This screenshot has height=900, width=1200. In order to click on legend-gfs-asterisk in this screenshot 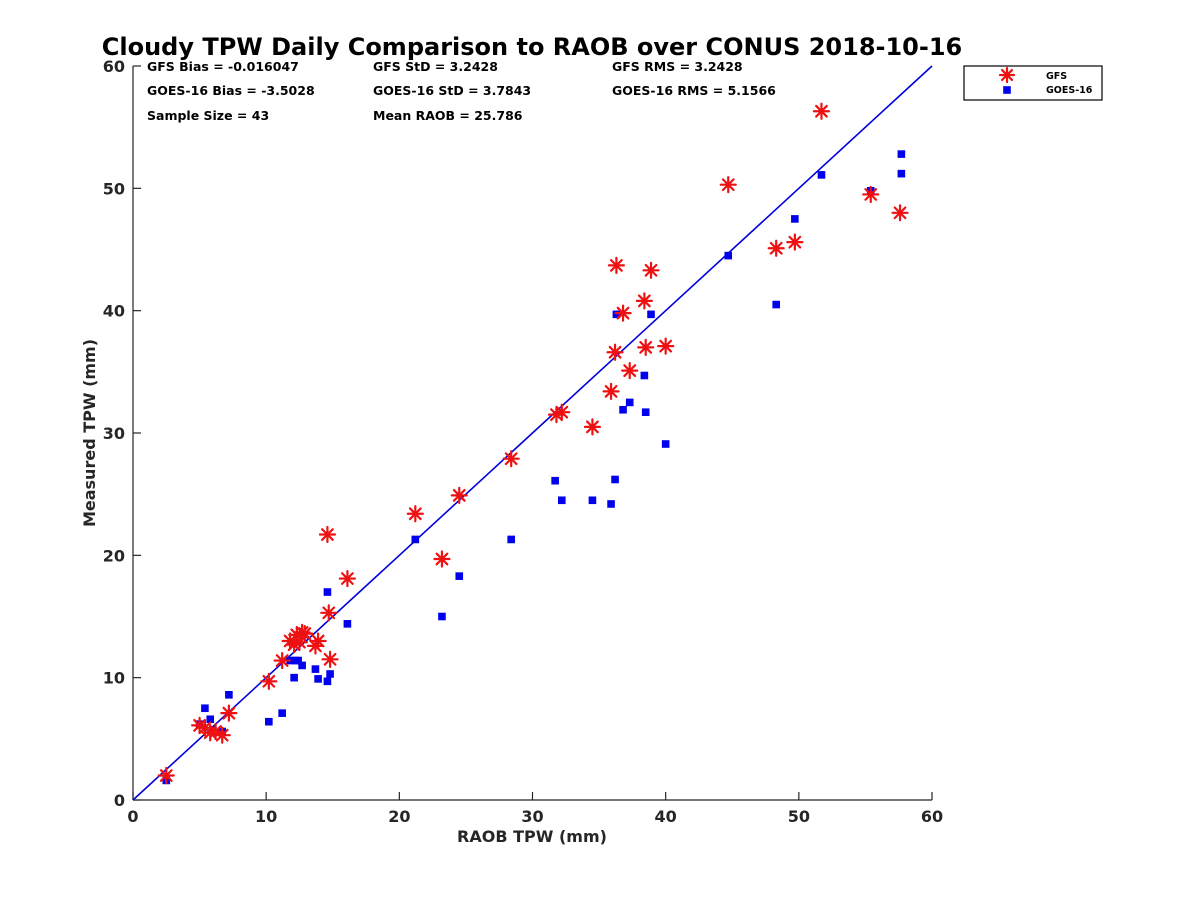, I will do `click(1007, 75)`.